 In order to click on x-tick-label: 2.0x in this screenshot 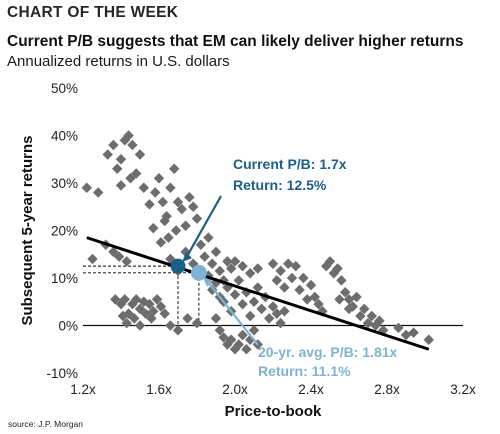, I will do `click(235, 389)`.